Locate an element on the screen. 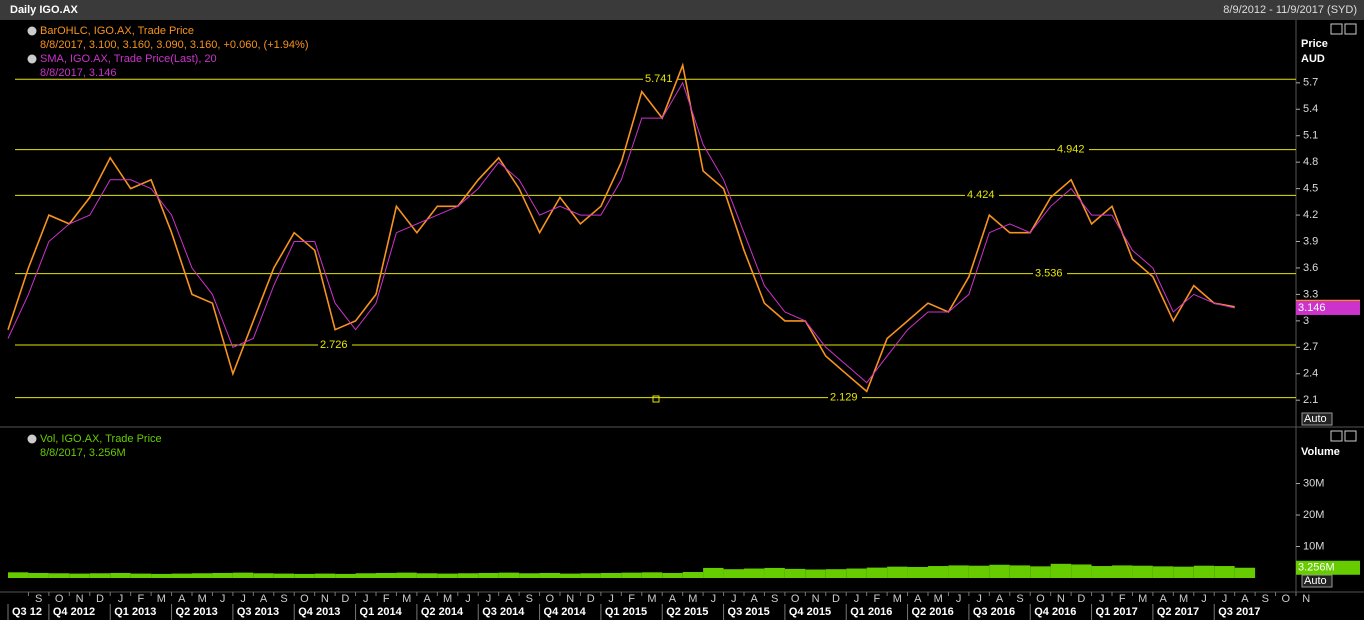 The width and height of the screenshot is (1364, 620). y-tick-label: 20M is located at coordinates (1313, 515).